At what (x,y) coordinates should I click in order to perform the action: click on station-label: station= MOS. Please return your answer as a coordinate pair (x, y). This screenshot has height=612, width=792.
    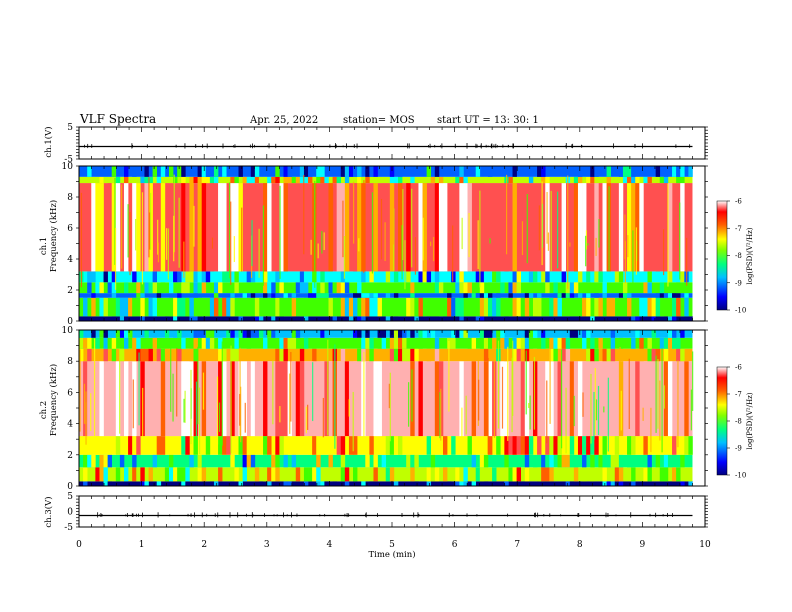
    Looking at the image, I should click on (379, 120).